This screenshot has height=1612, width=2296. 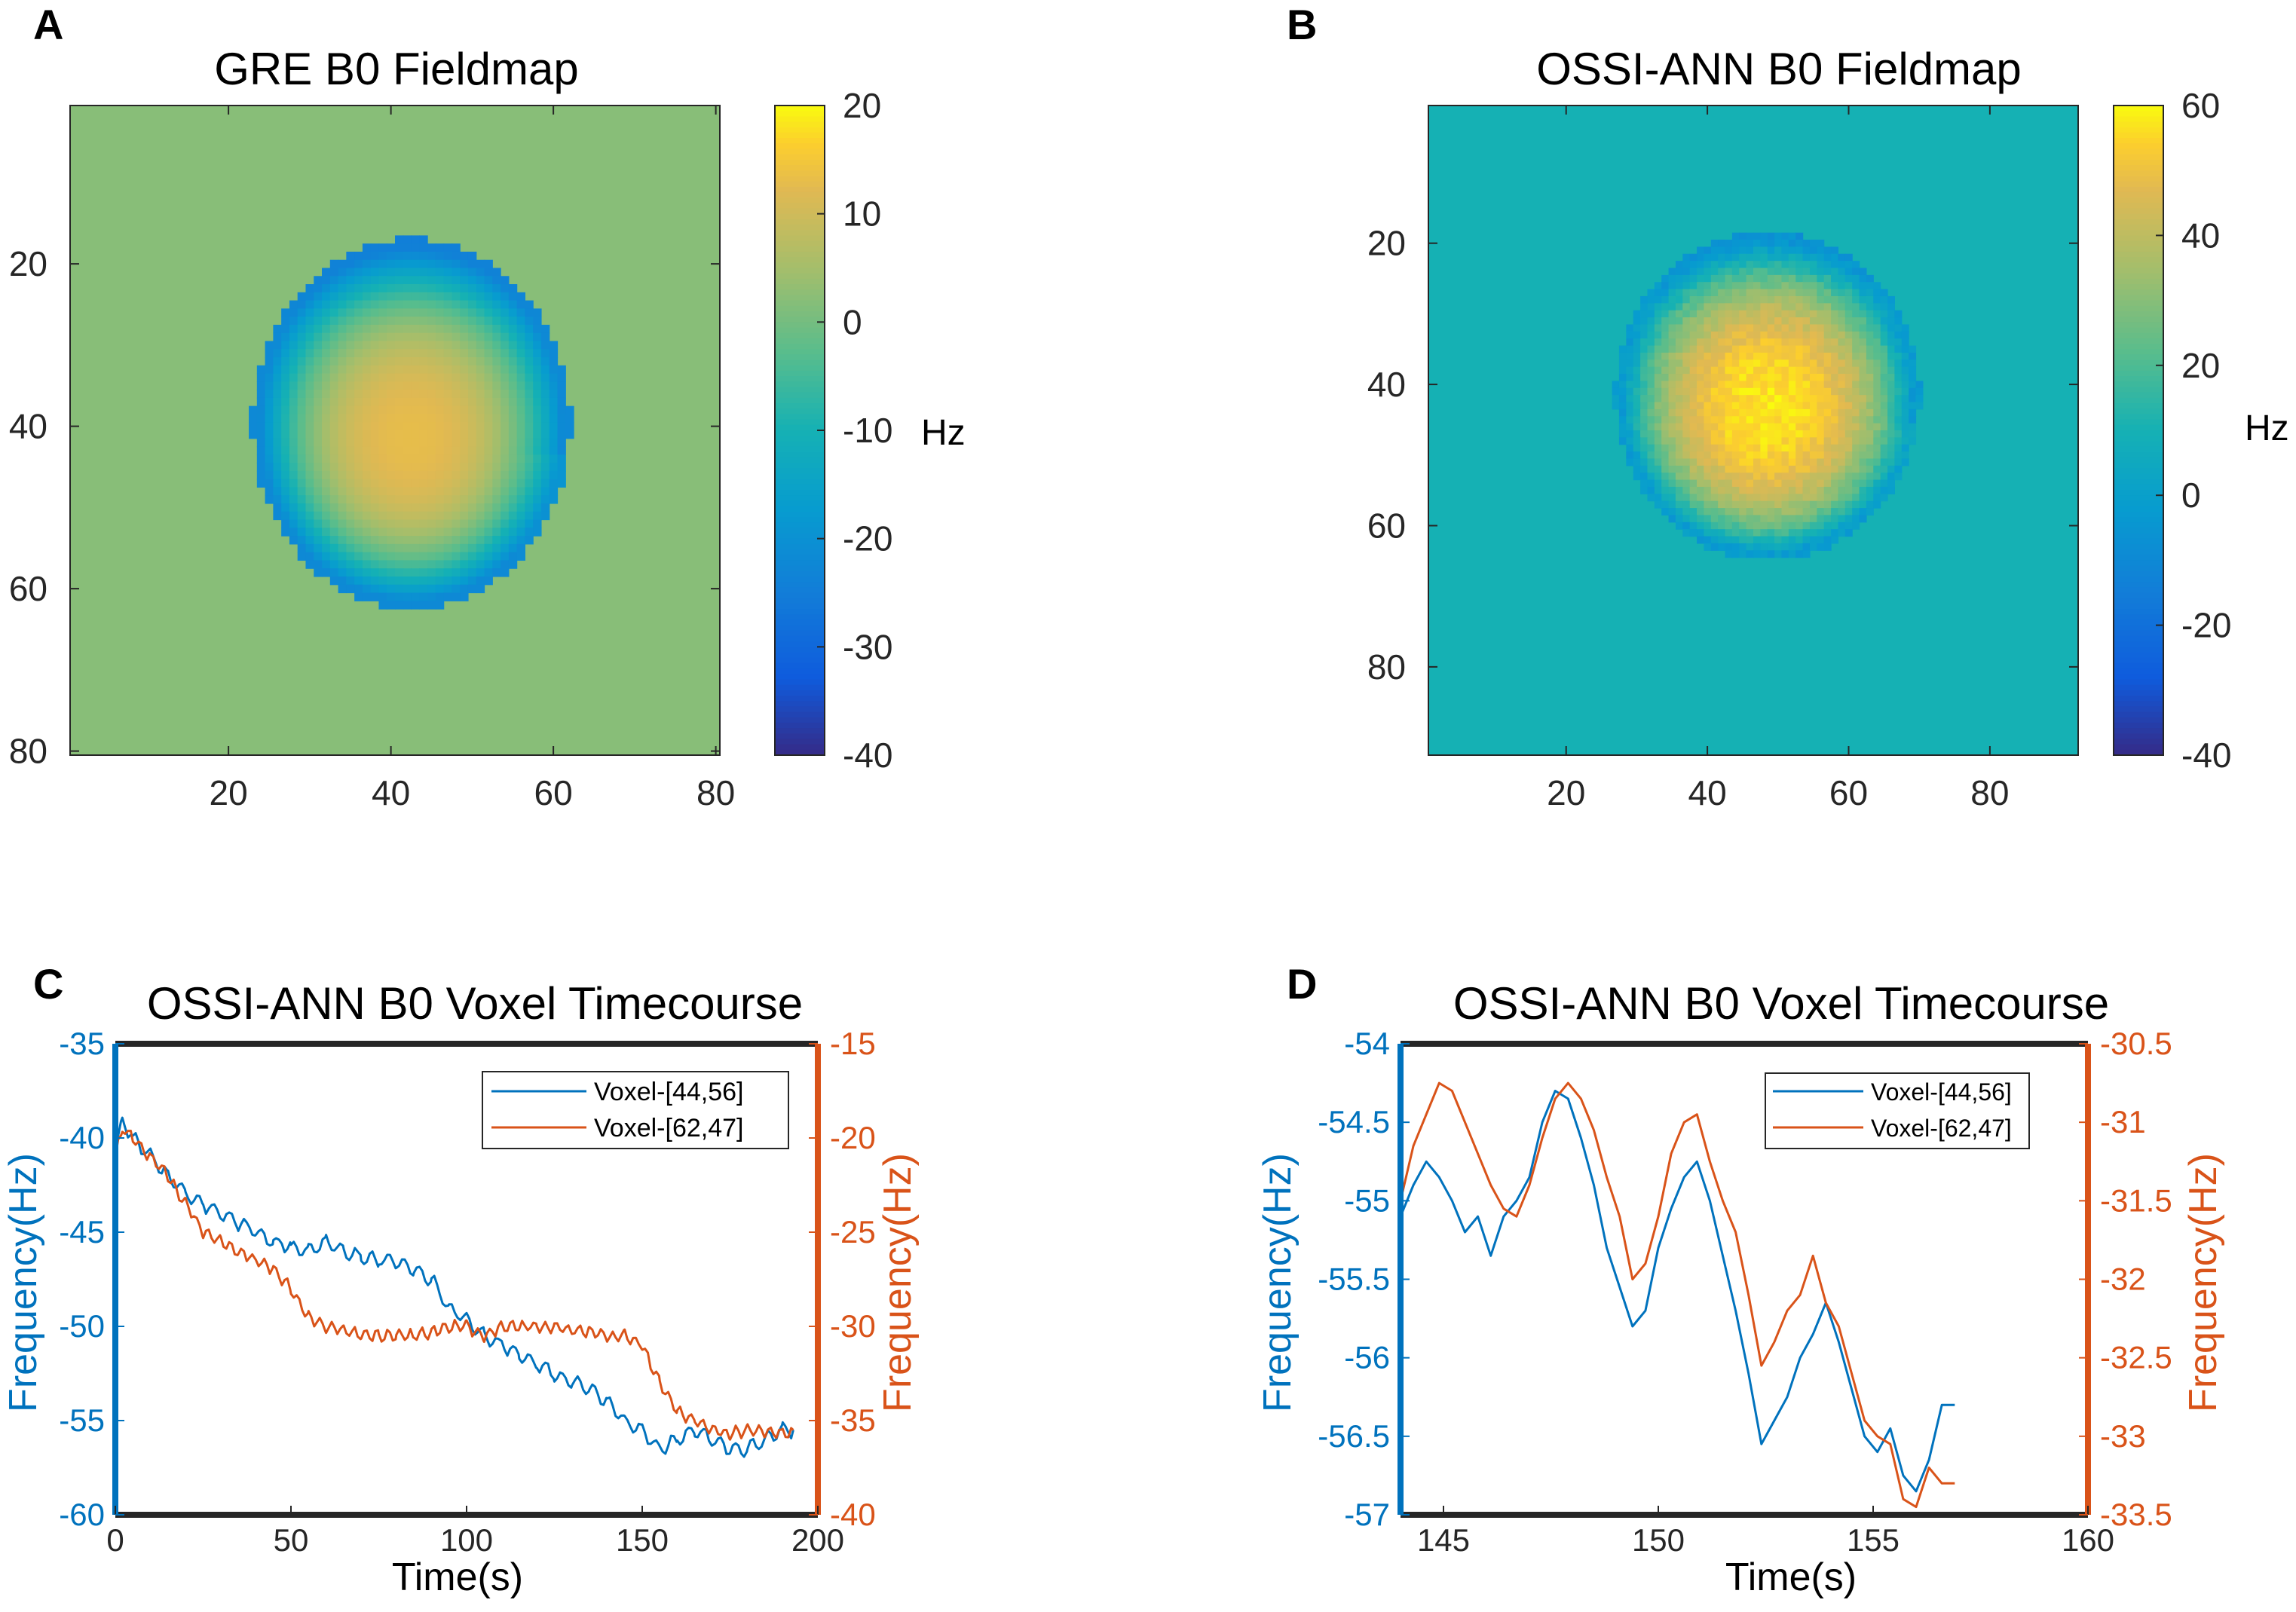 What do you see at coordinates (1302, 984) in the screenshot?
I see `panel-letter-d: D` at bounding box center [1302, 984].